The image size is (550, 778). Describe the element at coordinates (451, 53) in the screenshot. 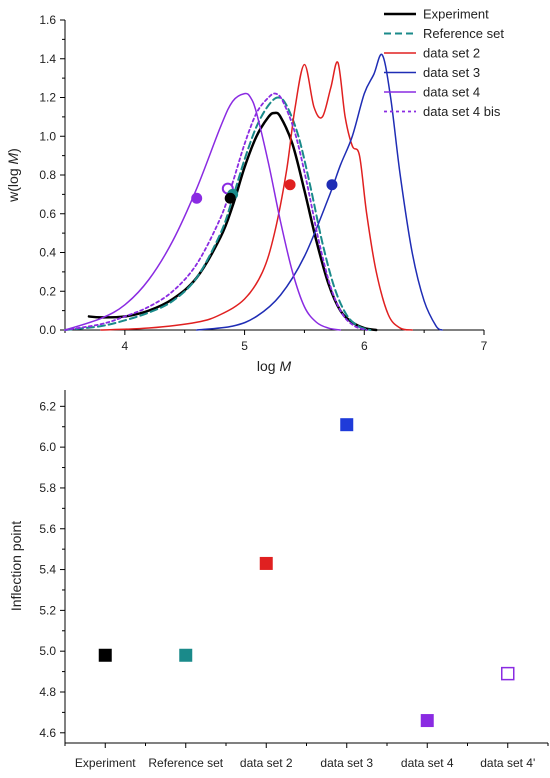

I see `legend-label-data-set-2: data set 2` at that location.